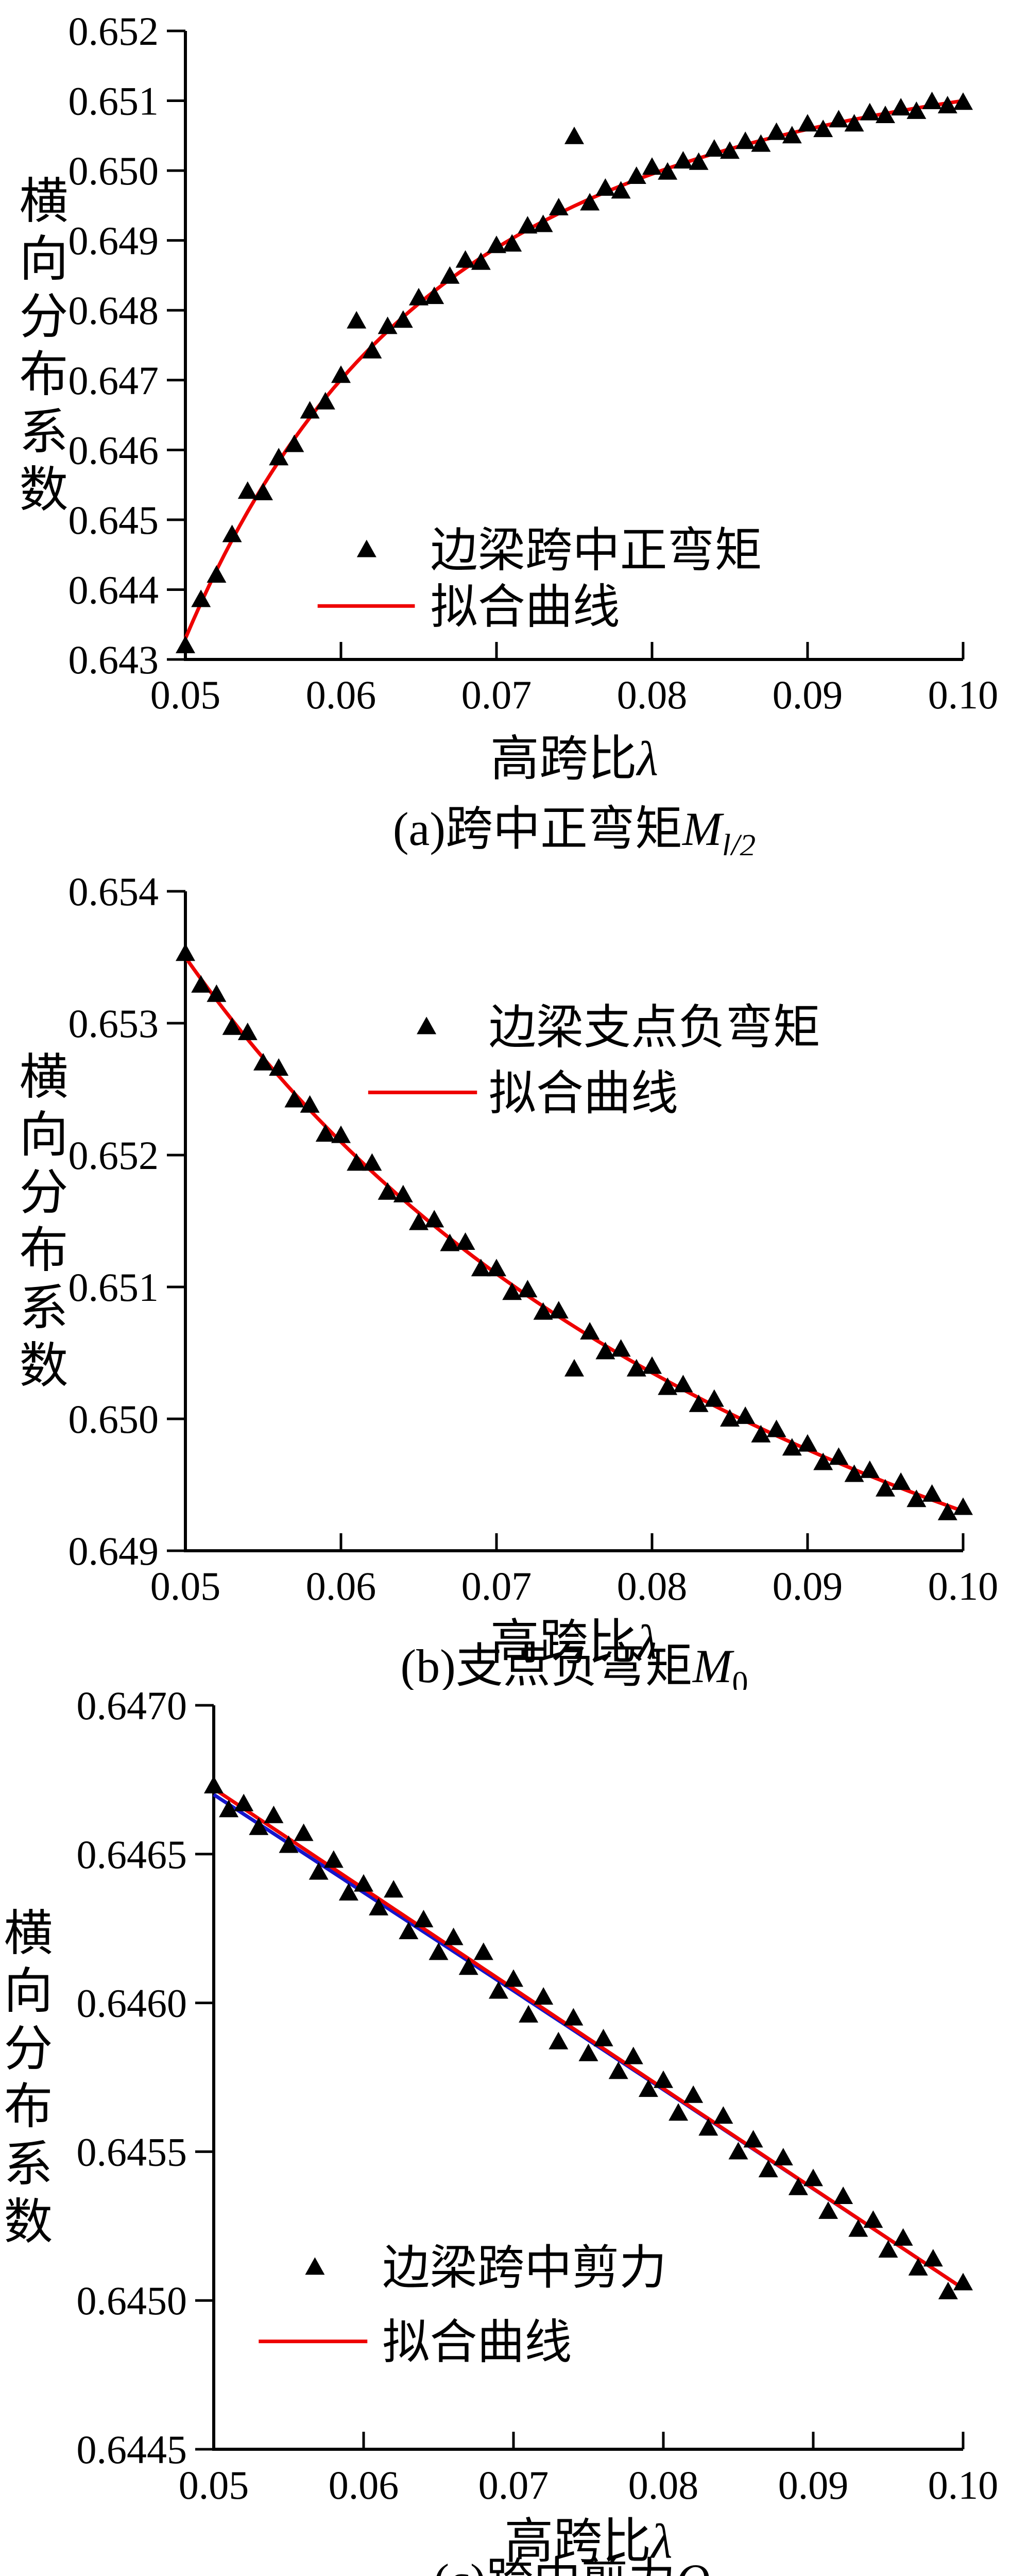 Image resolution: width=1011 pixels, height=2576 pixels. Describe the element at coordinates (113, 1023) in the screenshot. I see `y-tick-label: 0.653` at that location.